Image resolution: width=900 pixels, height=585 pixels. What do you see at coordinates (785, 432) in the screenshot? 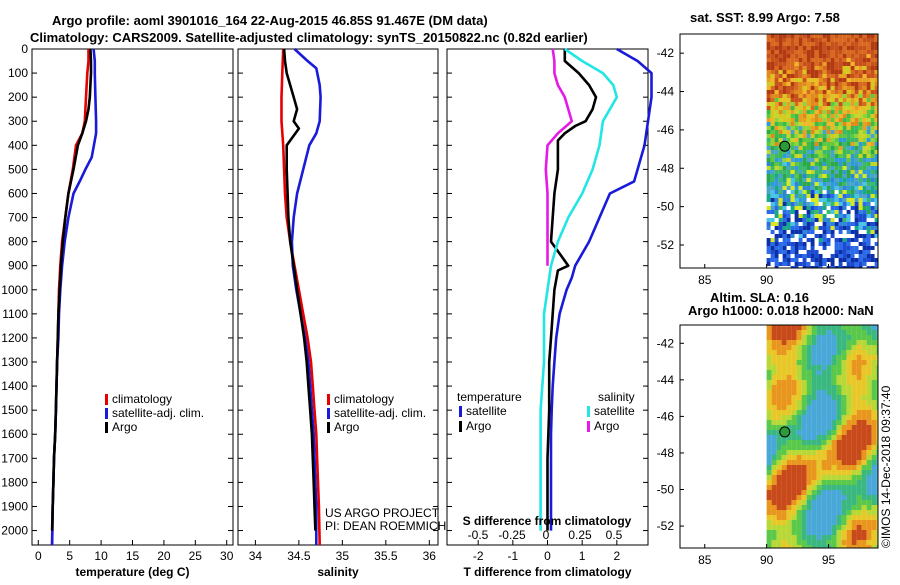
I see `argo-position-marker` at bounding box center [785, 432].